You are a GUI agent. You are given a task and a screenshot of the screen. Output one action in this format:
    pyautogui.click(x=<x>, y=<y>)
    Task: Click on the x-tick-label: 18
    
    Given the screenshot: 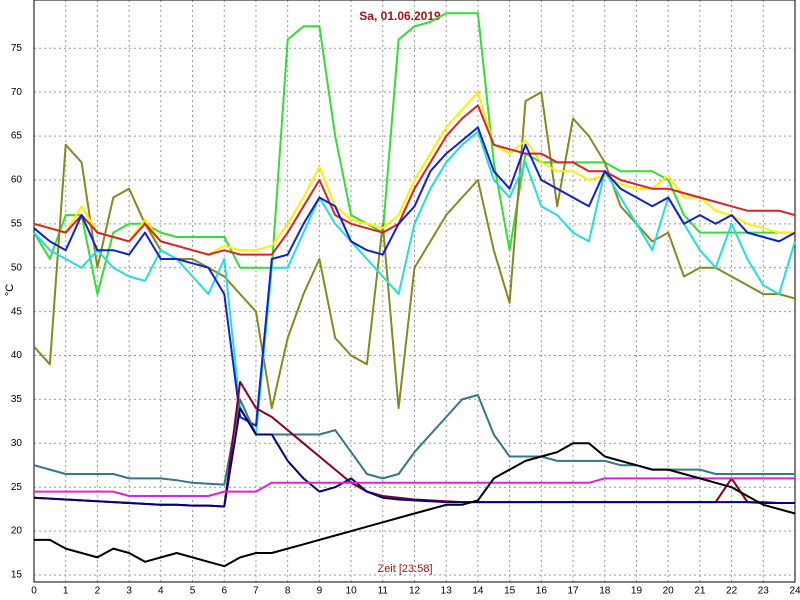 What is the action you would take?
    pyautogui.click(x=605, y=591)
    